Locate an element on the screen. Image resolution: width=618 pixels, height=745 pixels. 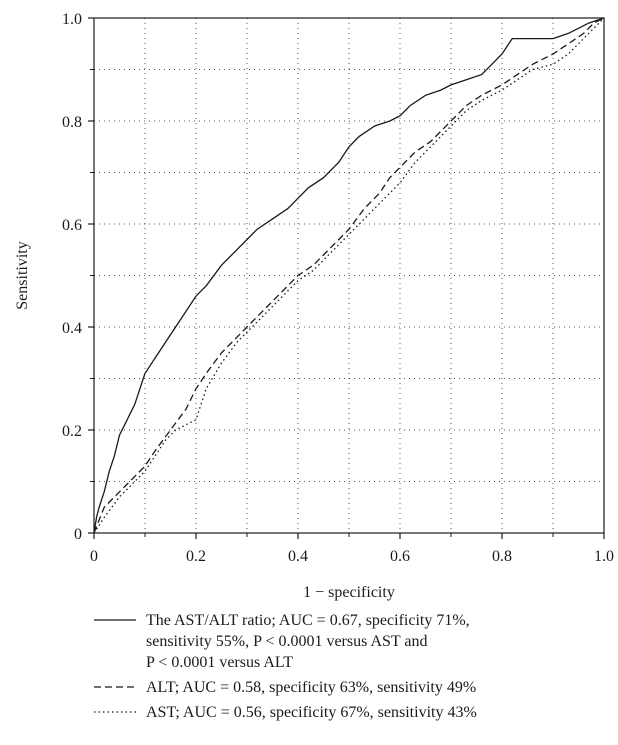
x-tick-label: 0.4 is located at coordinates (298, 556).